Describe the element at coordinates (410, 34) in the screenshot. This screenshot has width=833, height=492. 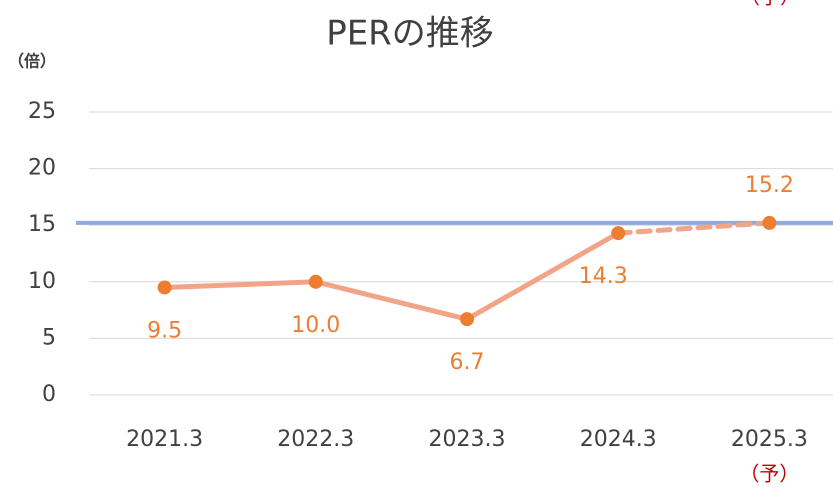
I see `chart-title: PERの推移` at that location.